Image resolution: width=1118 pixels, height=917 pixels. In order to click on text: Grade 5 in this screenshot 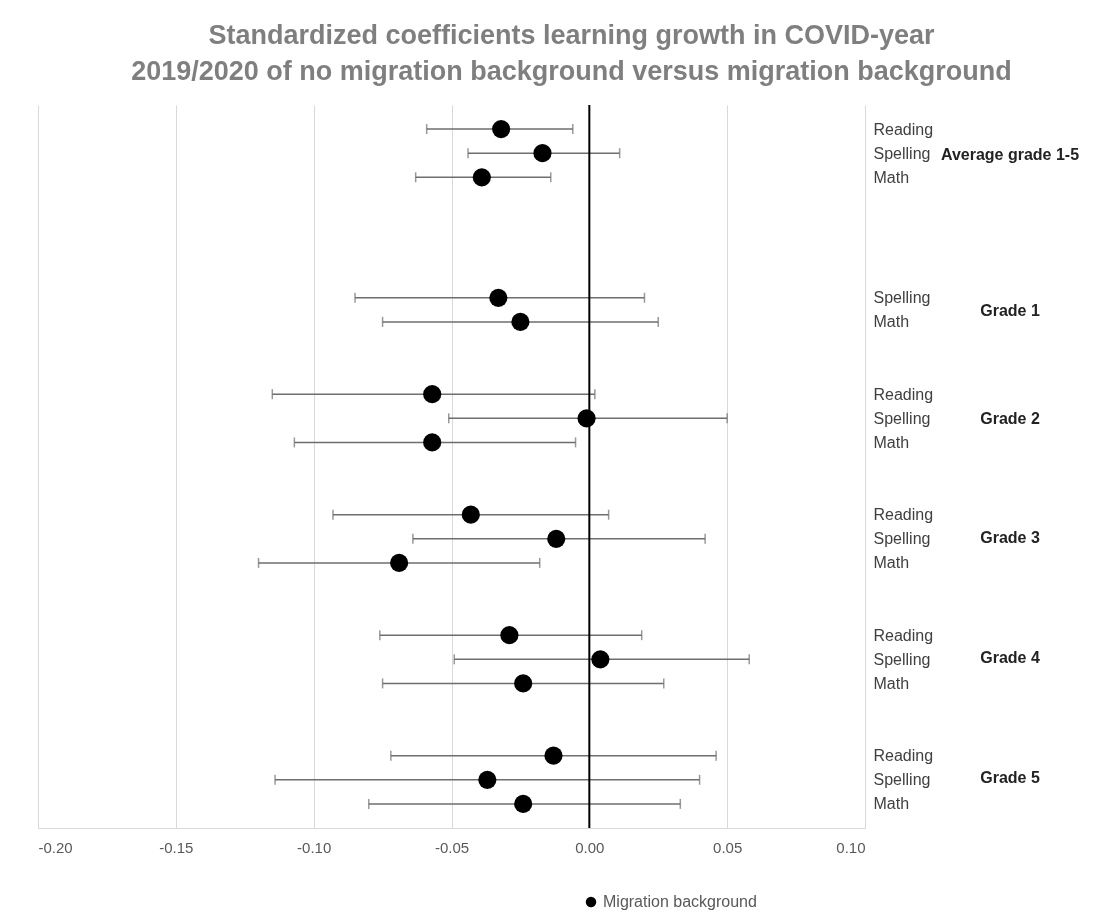, I will do `click(1010, 777)`.